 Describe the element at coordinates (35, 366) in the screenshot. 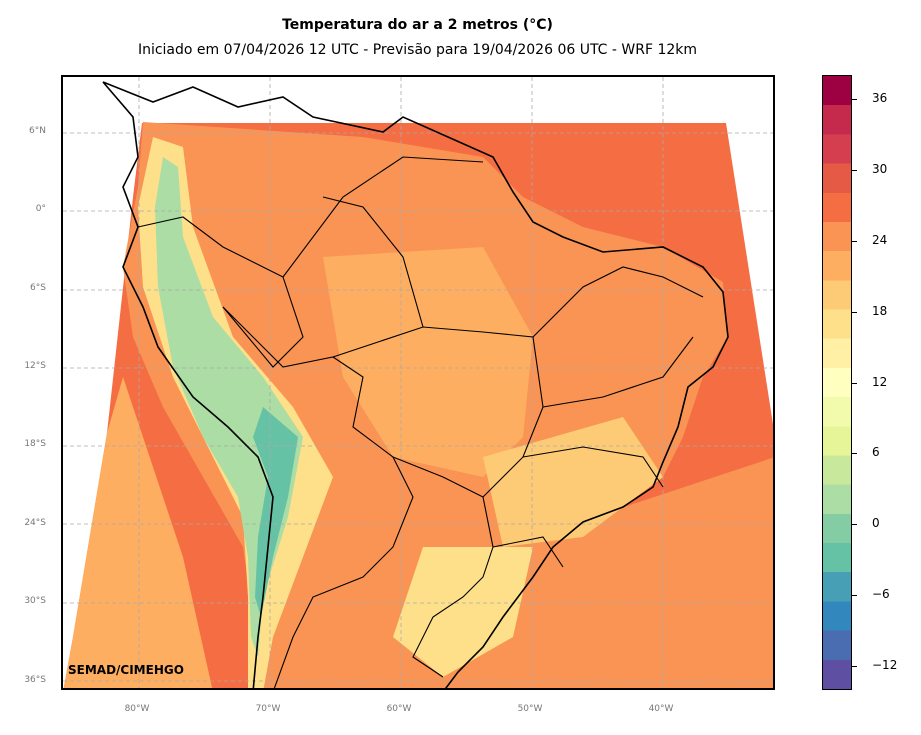

I see `lat-label-12s: 12°S` at that location.